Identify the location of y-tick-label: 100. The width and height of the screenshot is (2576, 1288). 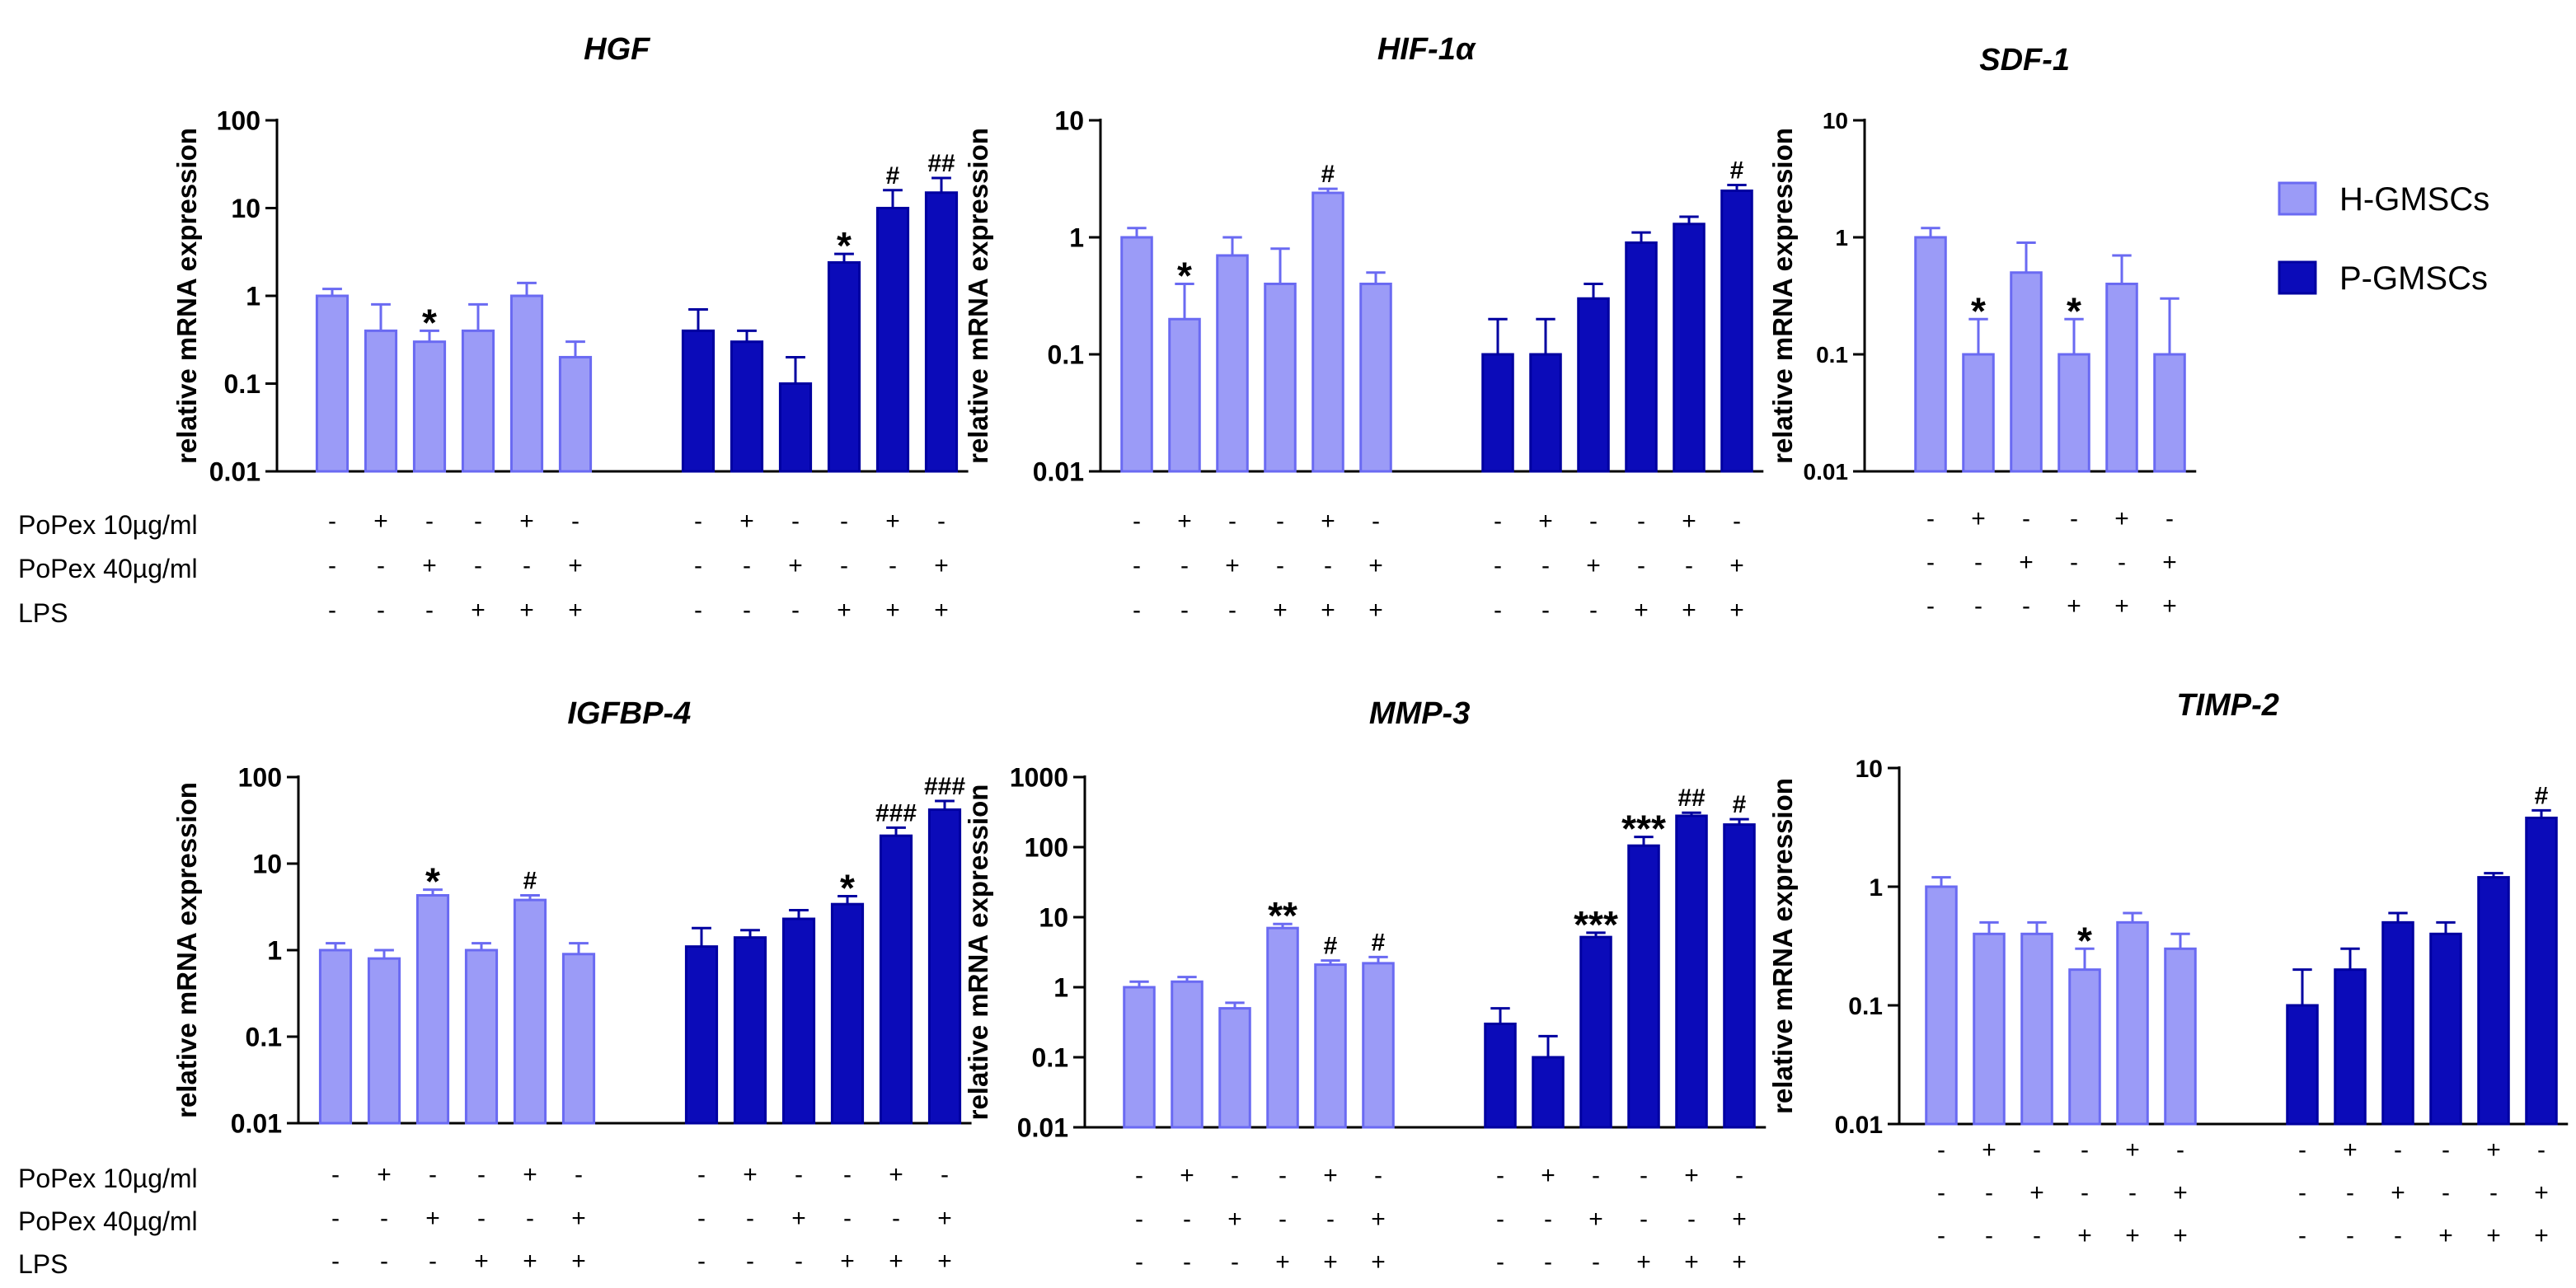
(1046, 848).